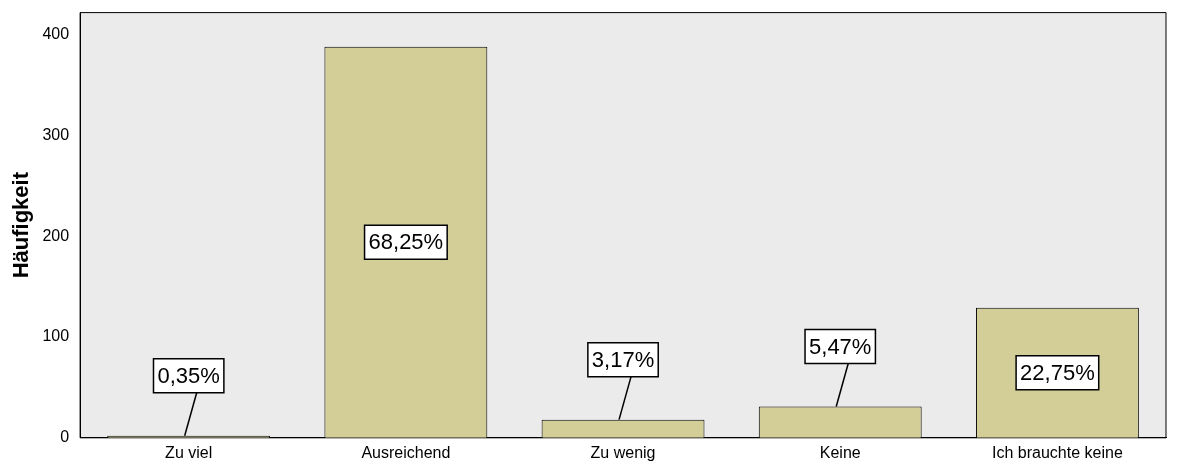 This screenshot has width=1181, height=471. I want to click on x-tick-label: Zu wenig, so click(623, 452).